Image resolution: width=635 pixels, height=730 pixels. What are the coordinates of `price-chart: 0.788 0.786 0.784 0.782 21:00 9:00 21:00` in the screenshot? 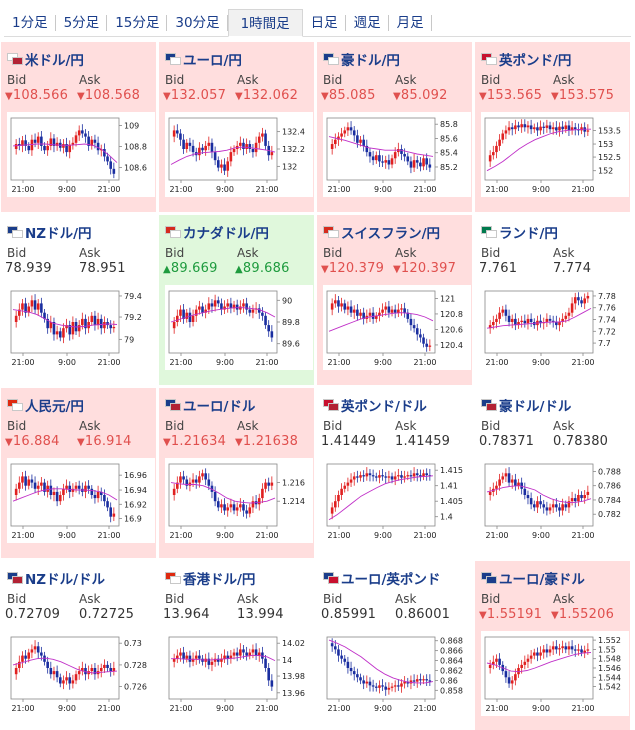 It's located at (555, 500).